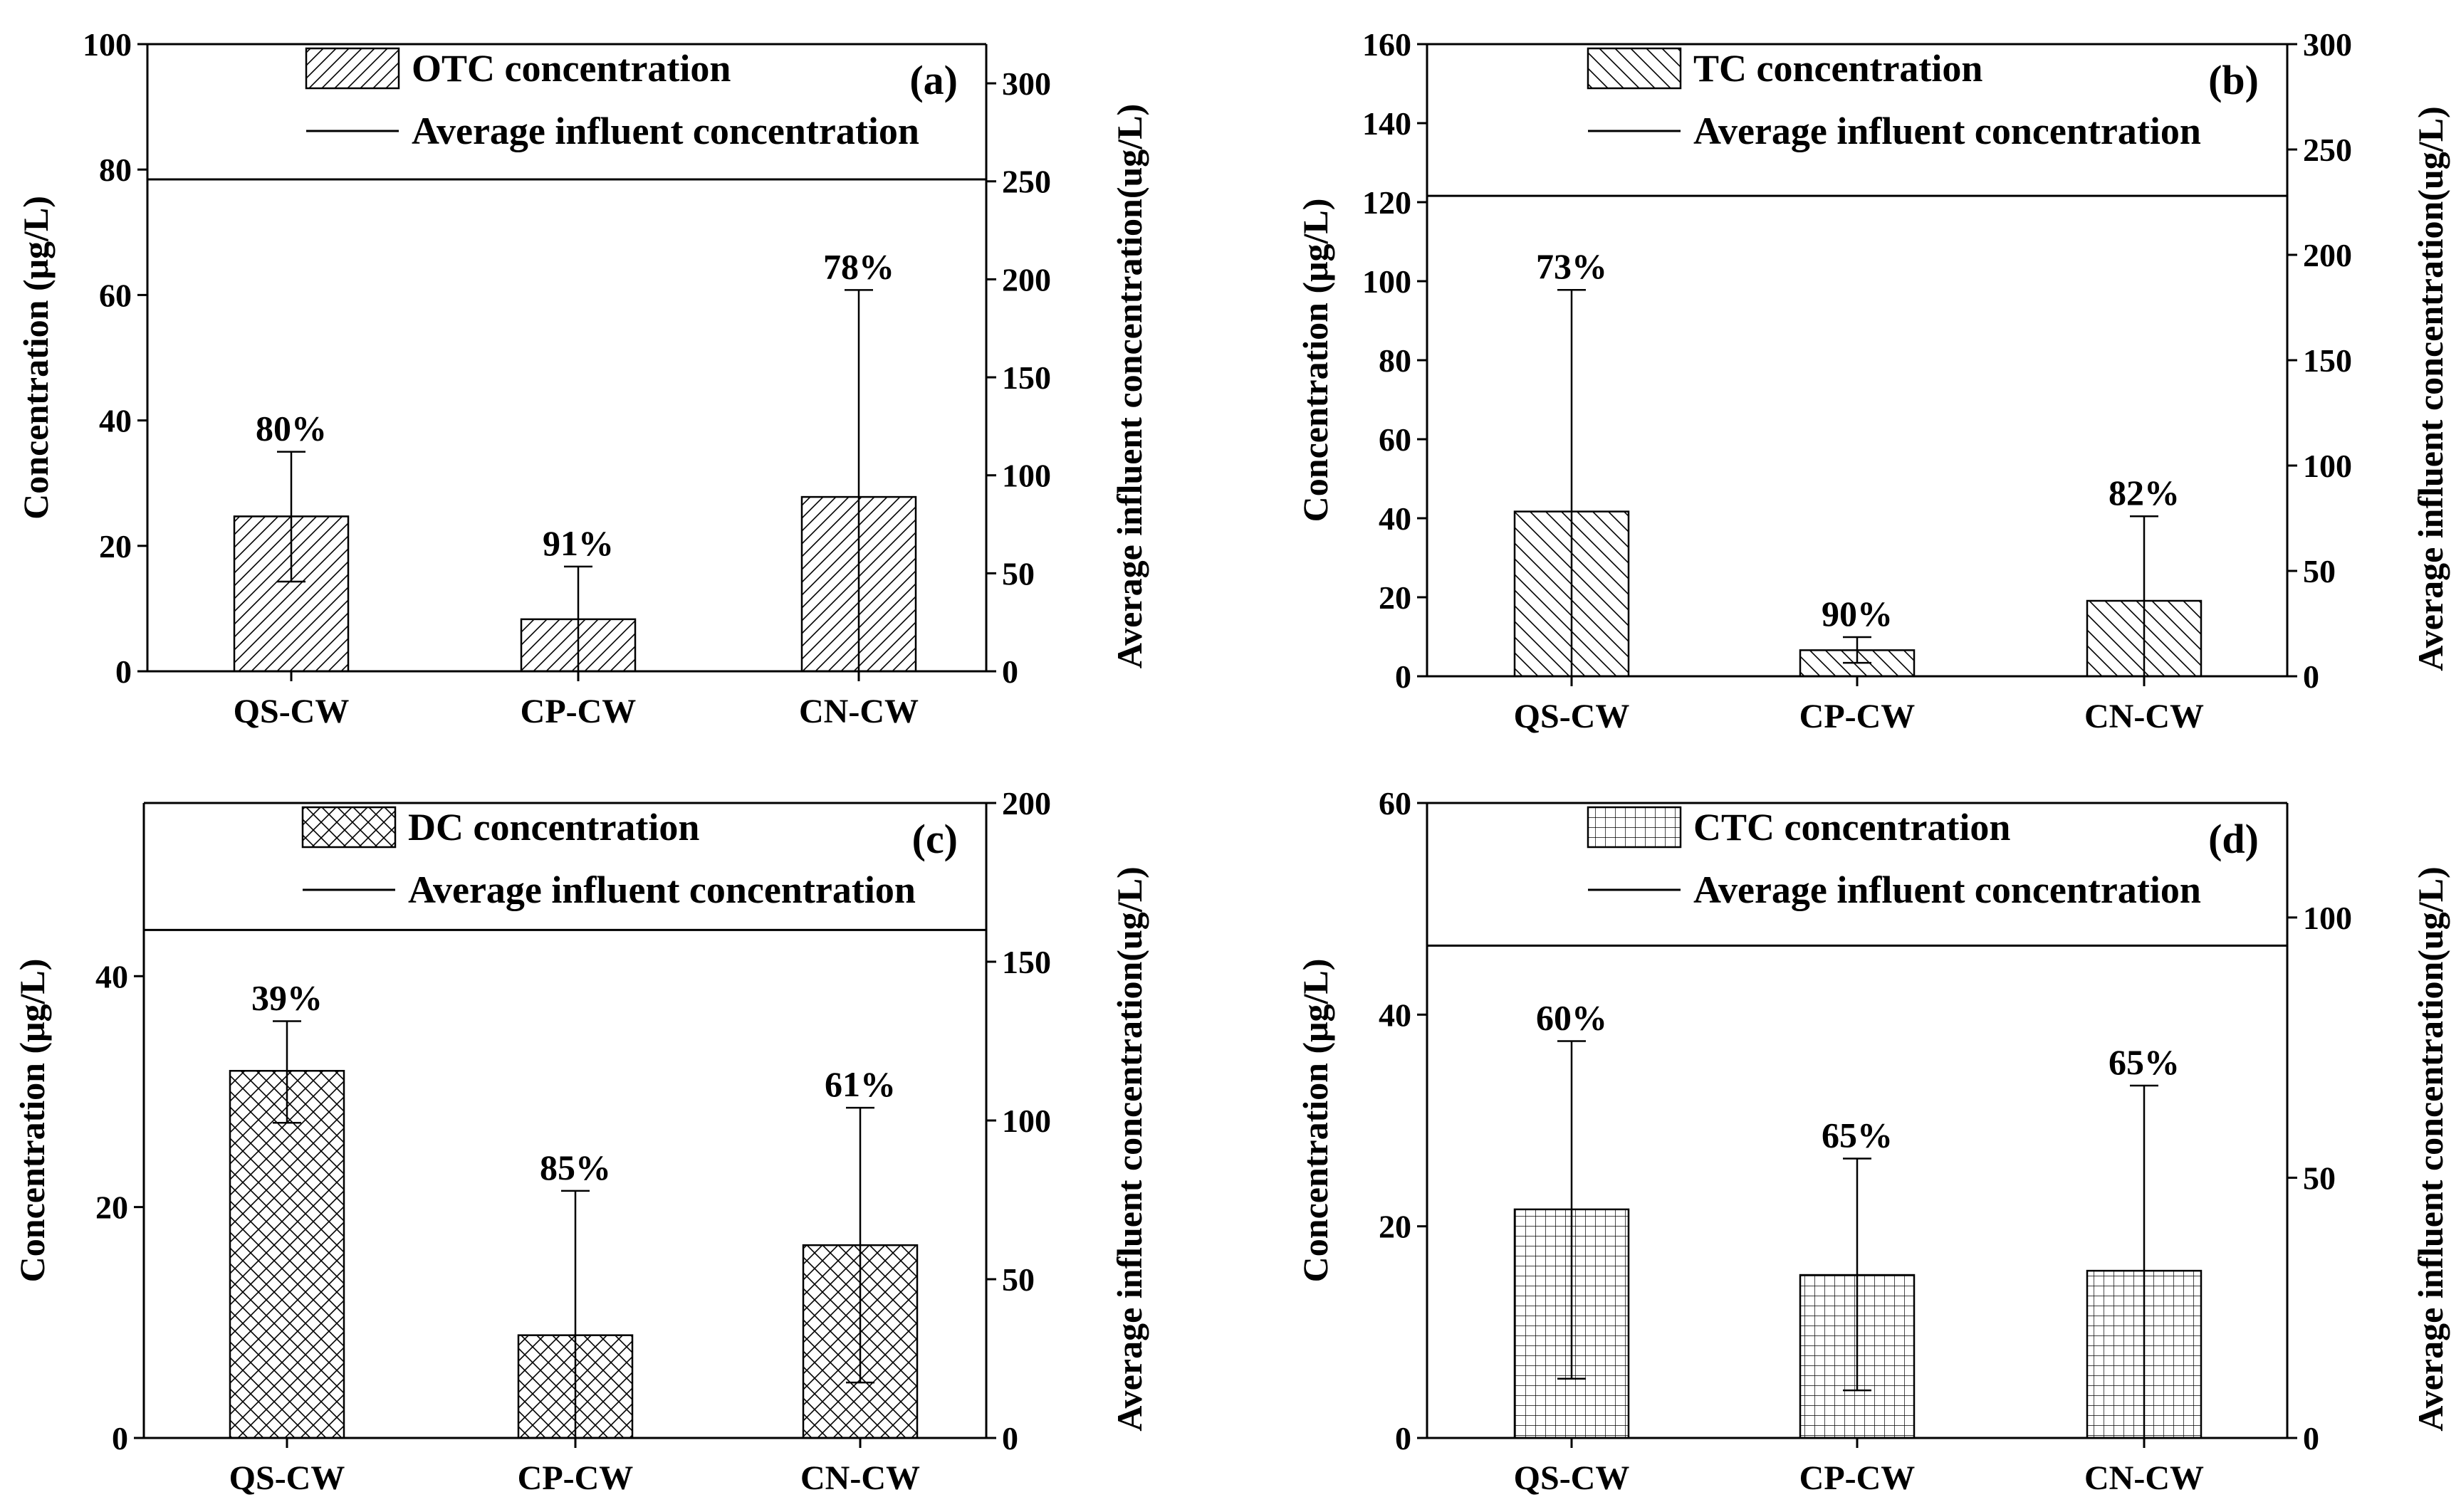  Describe the element at coordinates (2234, 839) in the screenshot. I see `panel-letter: (d)` at that location.